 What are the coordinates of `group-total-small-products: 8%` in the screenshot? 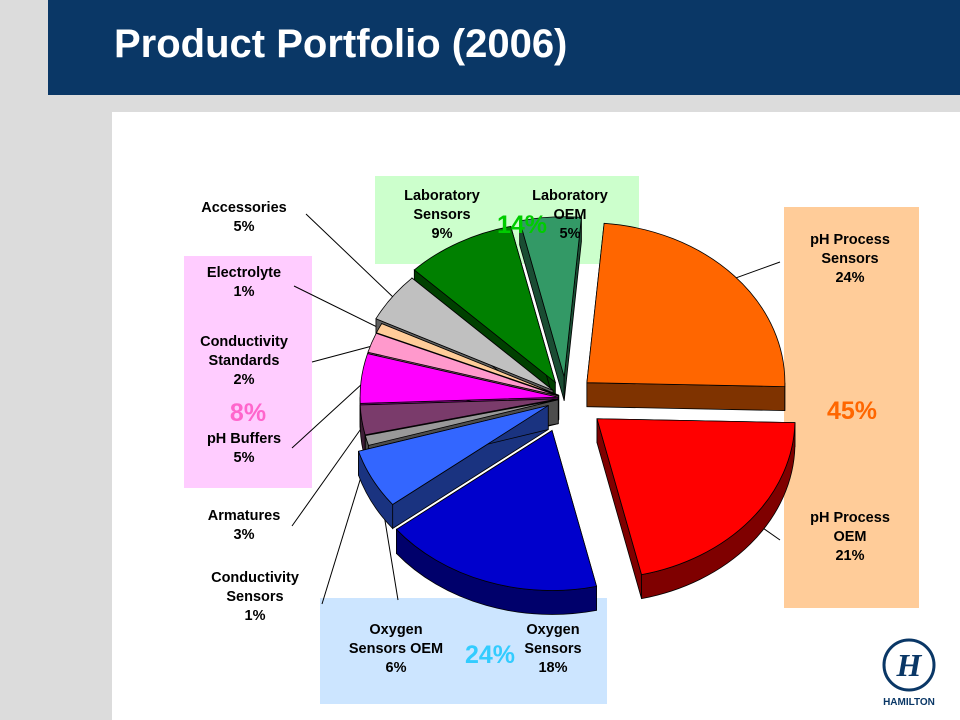 It's located at (248, 413).